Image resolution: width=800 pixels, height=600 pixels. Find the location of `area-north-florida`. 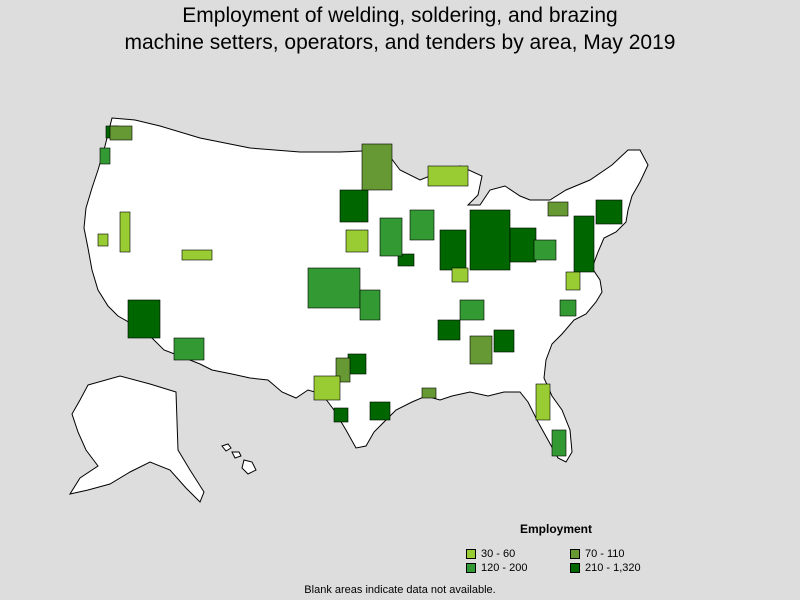

area-north-florida is located at coordinates (543, 402).